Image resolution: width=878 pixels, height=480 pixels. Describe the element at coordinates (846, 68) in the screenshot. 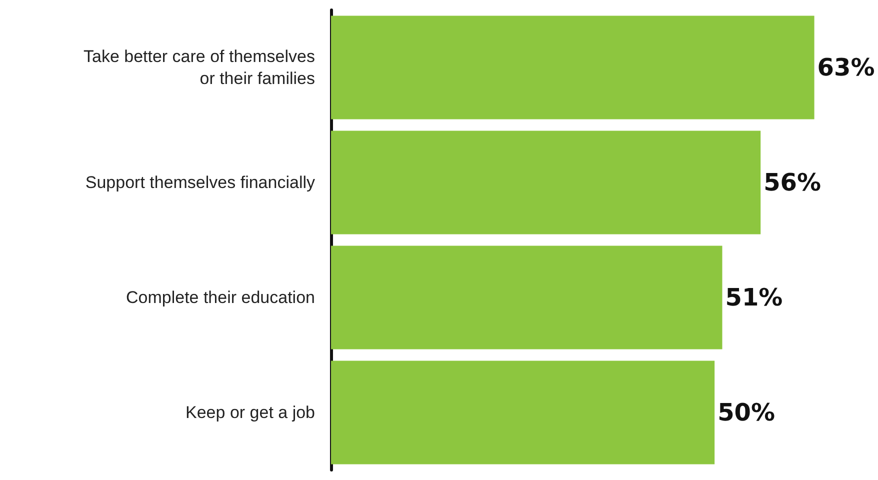

I see `data-label: 63%` at that location.